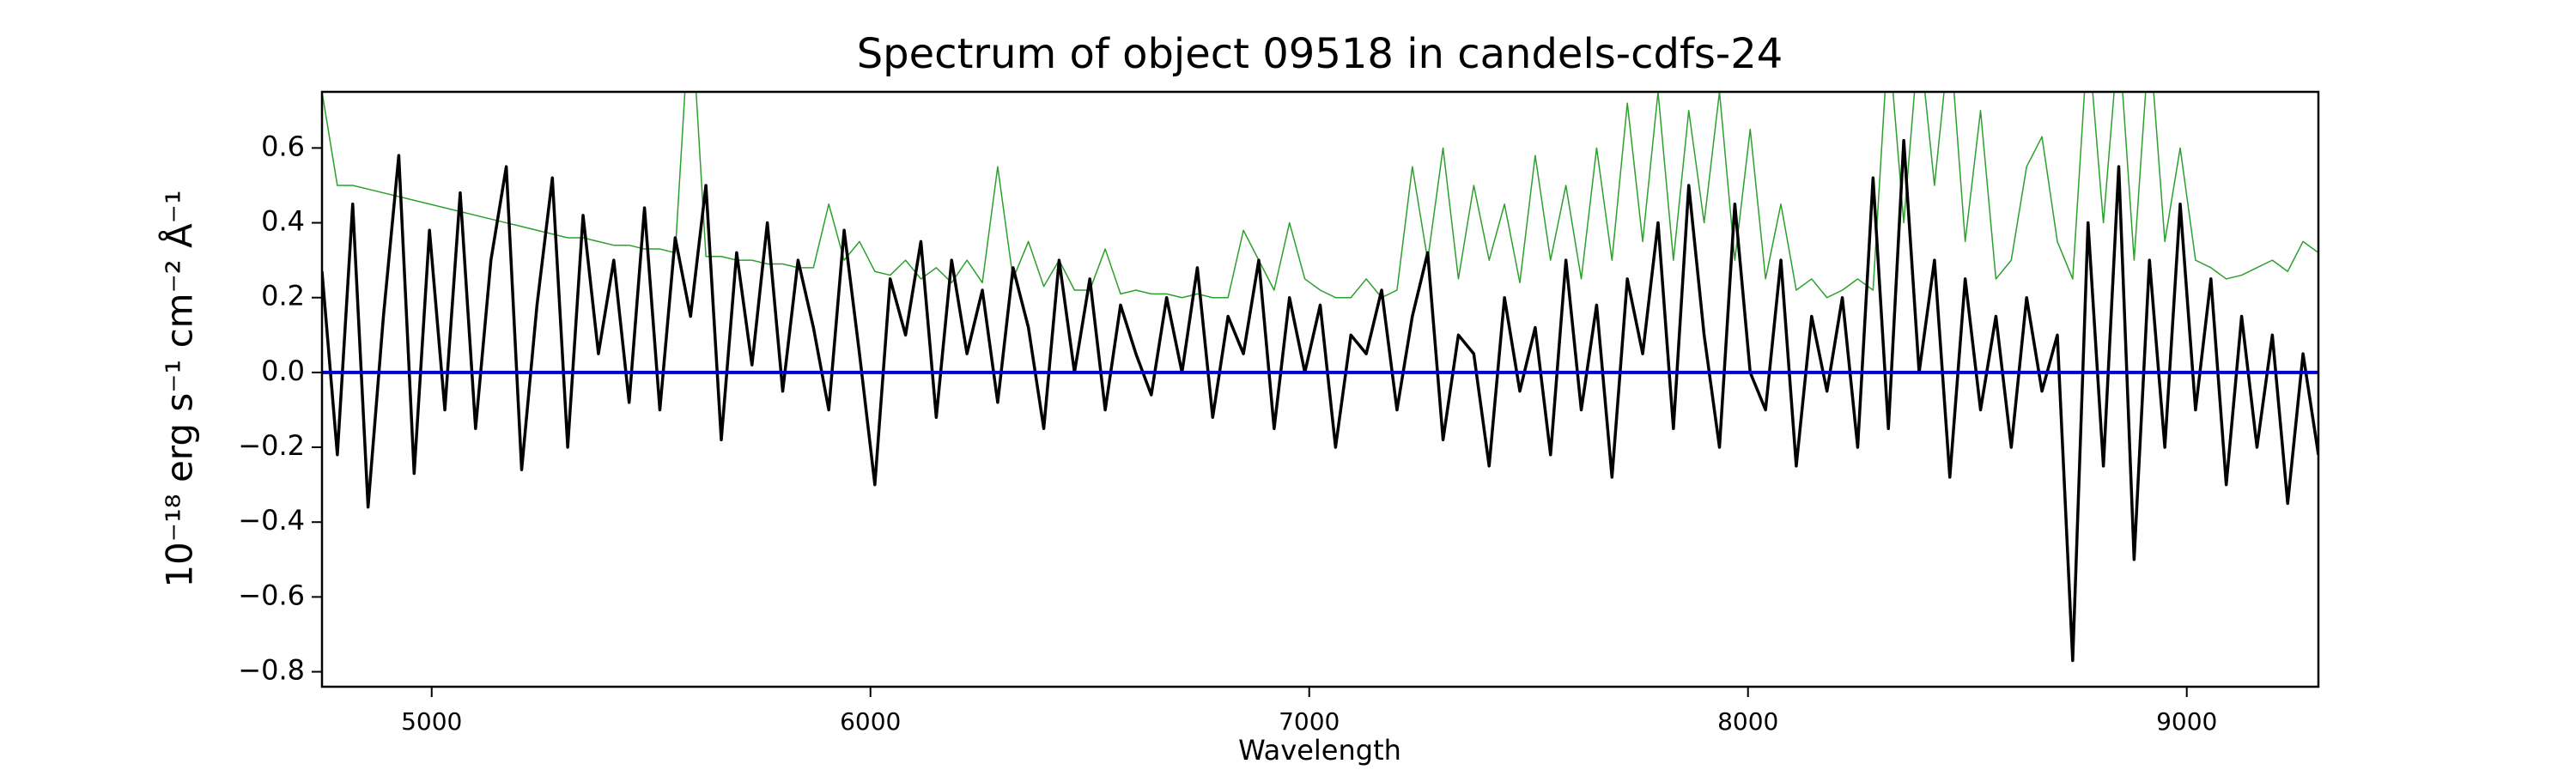 This screenshot has height=776, width=2576. What do you see at coordinates (271, 595) in the screenshot?
I see `y-tick-label: −0.6` at bounding box center [271, 595].